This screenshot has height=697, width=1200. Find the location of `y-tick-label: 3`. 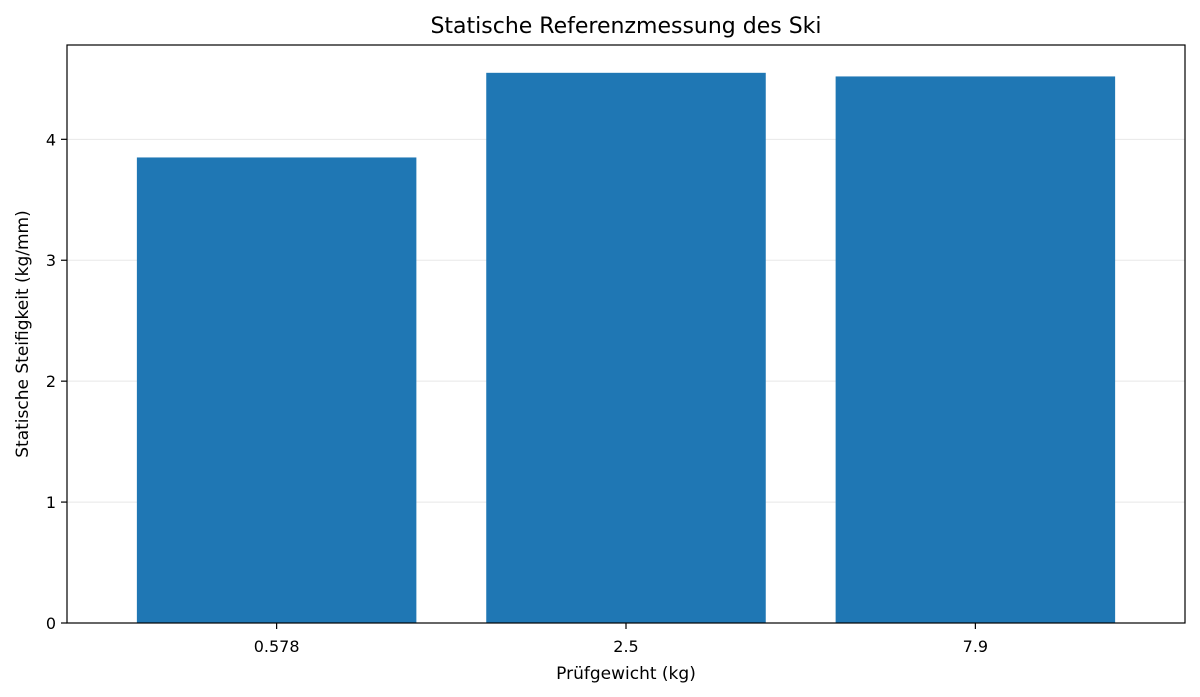

y-tick-label: 3 is located at coordinates (51, 260).